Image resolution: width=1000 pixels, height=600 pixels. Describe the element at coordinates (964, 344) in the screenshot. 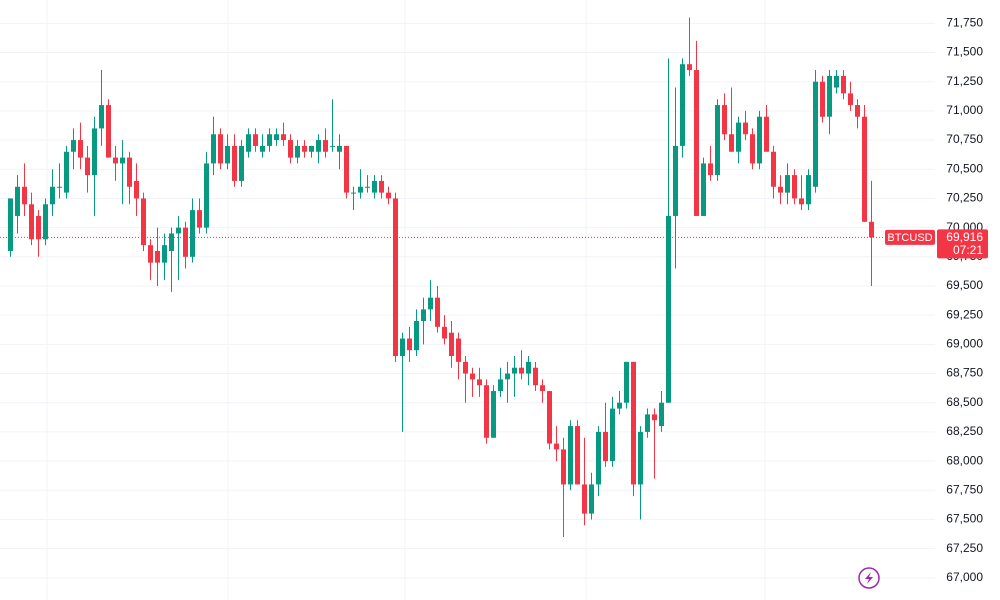

I see `y-tick-label: 69,000` at that location.